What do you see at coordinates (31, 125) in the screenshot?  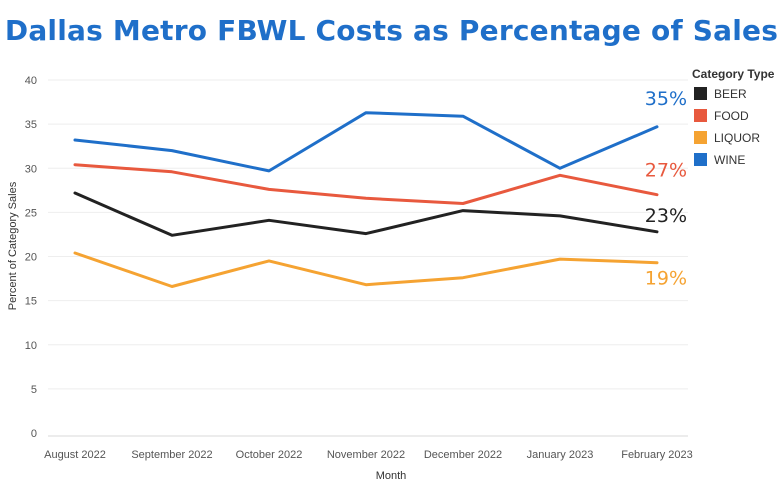 I see `y-tick-label: 35` at bounding box center [31, 125].